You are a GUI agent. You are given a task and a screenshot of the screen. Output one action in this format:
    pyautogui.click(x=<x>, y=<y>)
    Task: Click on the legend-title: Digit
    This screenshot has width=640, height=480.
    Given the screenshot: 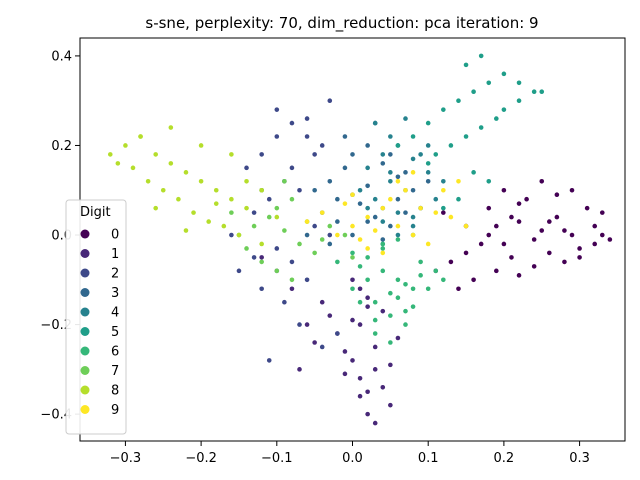 What is the action you would take?
    pyautogui.click(x=95, y=212)
    